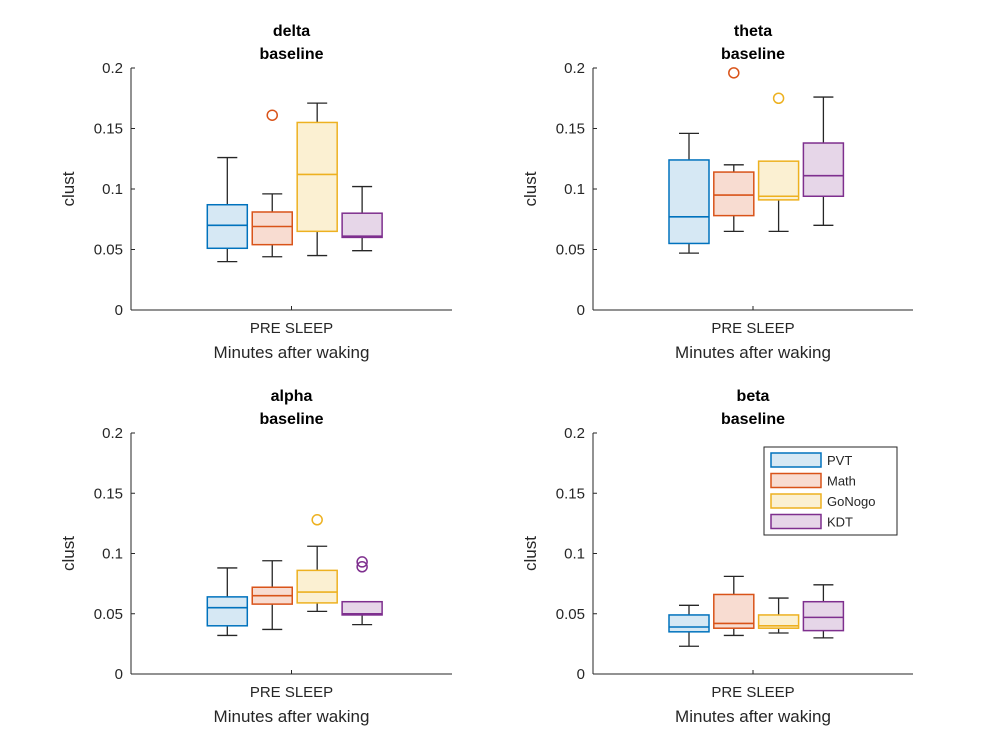 Image resolution: width=1008 pixels, height=756 pixels. I want to click on legend-label: PVT, so click(839, 460).